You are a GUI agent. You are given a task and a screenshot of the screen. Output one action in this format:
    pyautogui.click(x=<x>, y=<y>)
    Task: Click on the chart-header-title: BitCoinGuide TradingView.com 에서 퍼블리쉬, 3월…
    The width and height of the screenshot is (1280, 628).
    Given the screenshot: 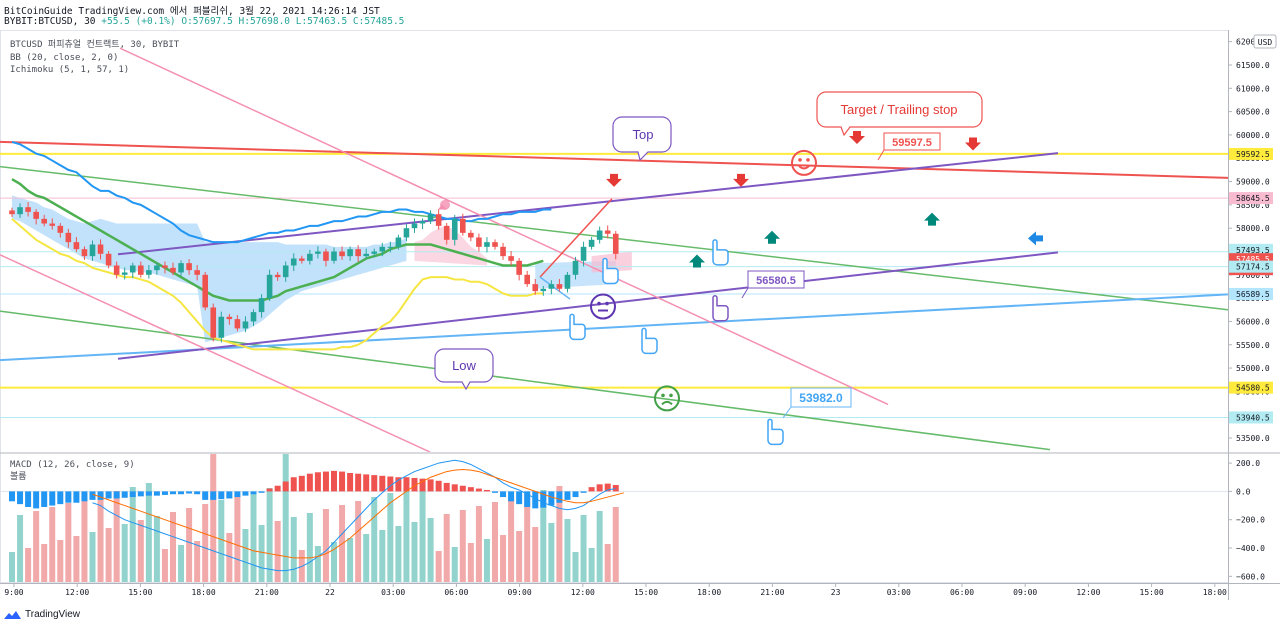 What is the action you would take?
    pyautogui.click(x=192, y=11)
    